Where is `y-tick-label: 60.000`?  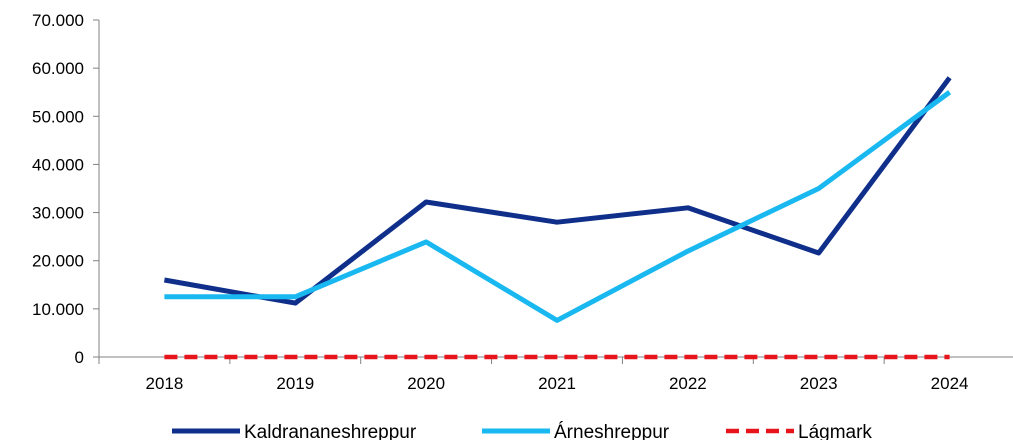 y-tick-label: 60.000 is located at coordinates (58, 68).